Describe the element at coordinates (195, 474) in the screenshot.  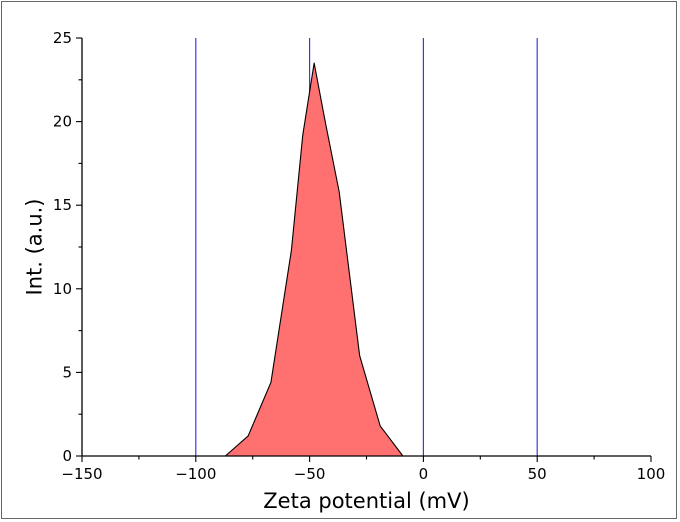
I see `x-tick-label: −100` at that location.